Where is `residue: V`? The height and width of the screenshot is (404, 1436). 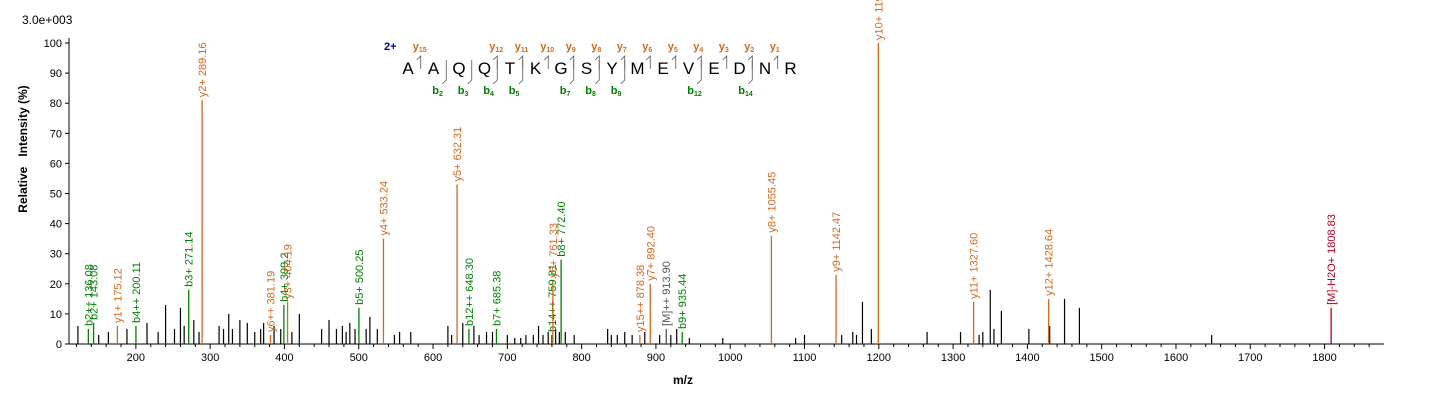 residue: V is located at coordinates (689, 68).